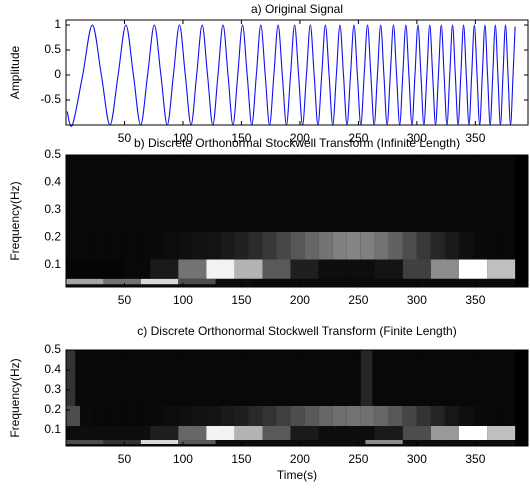 The image size is (530, 491). What do you see at coordinates (475, 300) in the screenshot?
I see `x-tick-label: 350` at bounding box center [475, 300].